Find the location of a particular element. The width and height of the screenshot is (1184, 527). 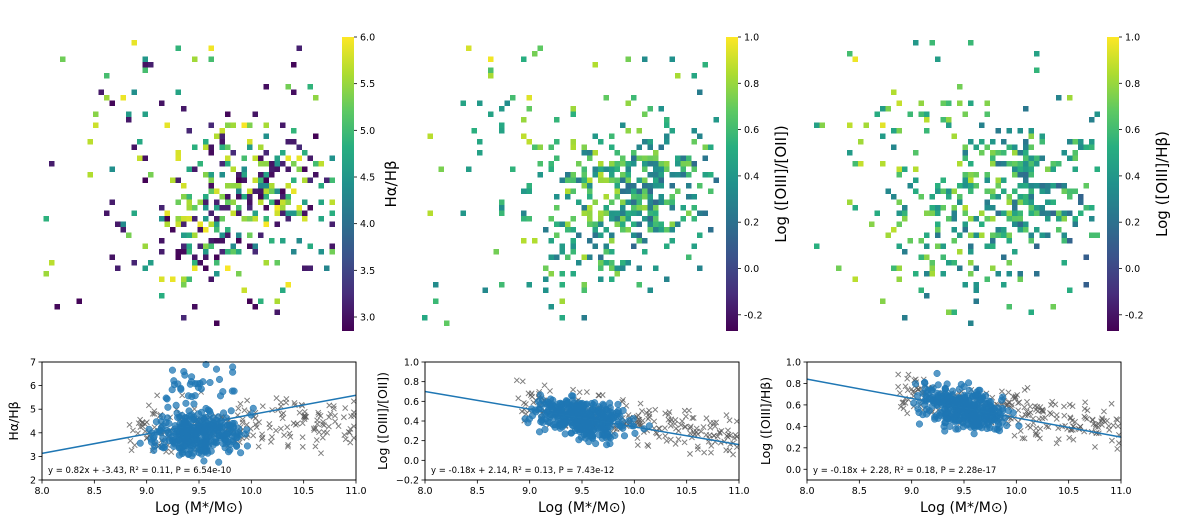

y-tick-label: 0.6 is located at coordinates (793, 405).